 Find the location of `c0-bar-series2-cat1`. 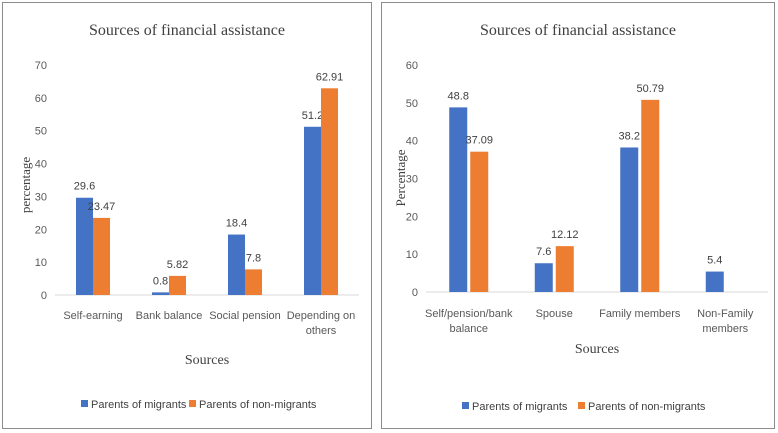

c0-bar-series2-cat1 is located at coordinates (101, 256).